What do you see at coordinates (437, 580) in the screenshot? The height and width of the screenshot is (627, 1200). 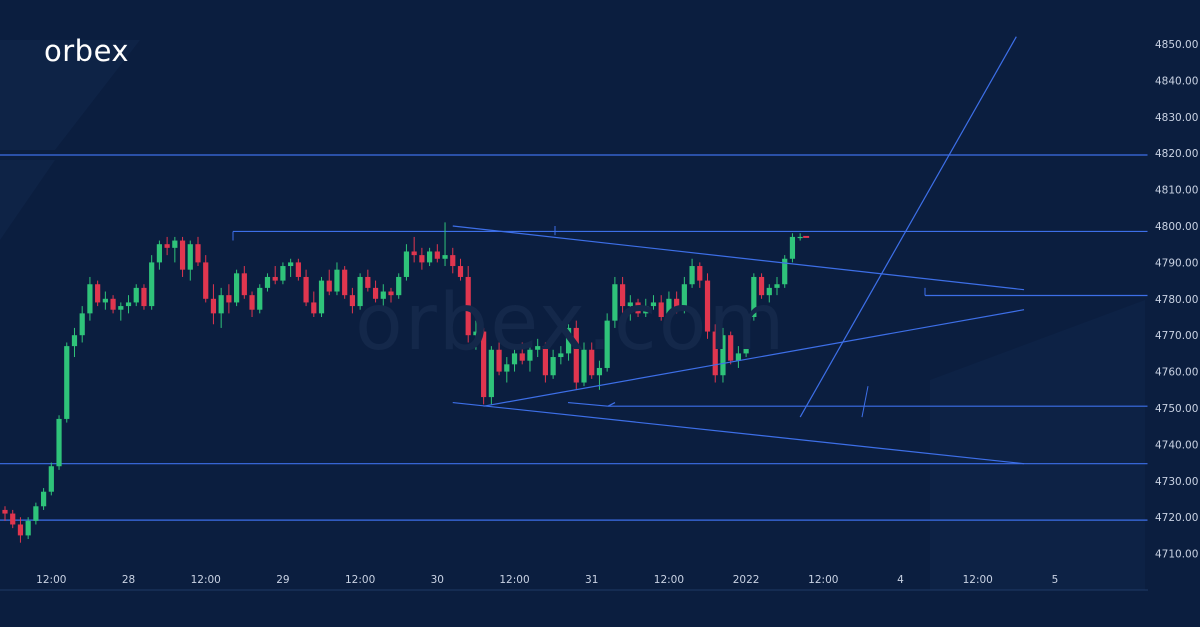 I see `x-tick-label: 30` at bounding box center [437, 580].